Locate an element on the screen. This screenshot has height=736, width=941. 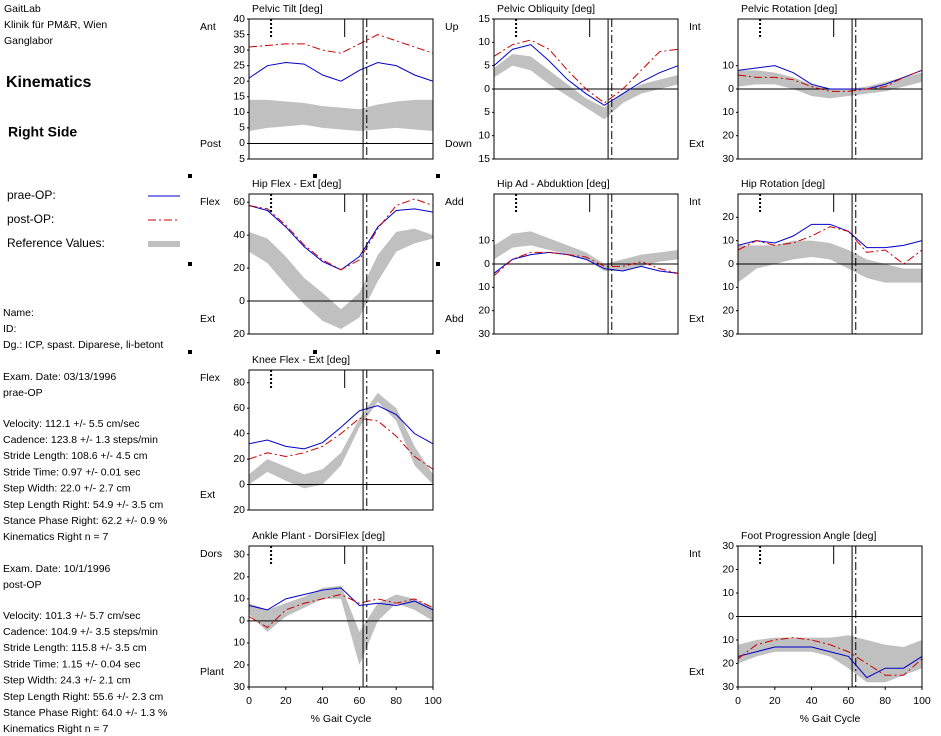
exam-line: post-OP is located at coordinates (22, 585).